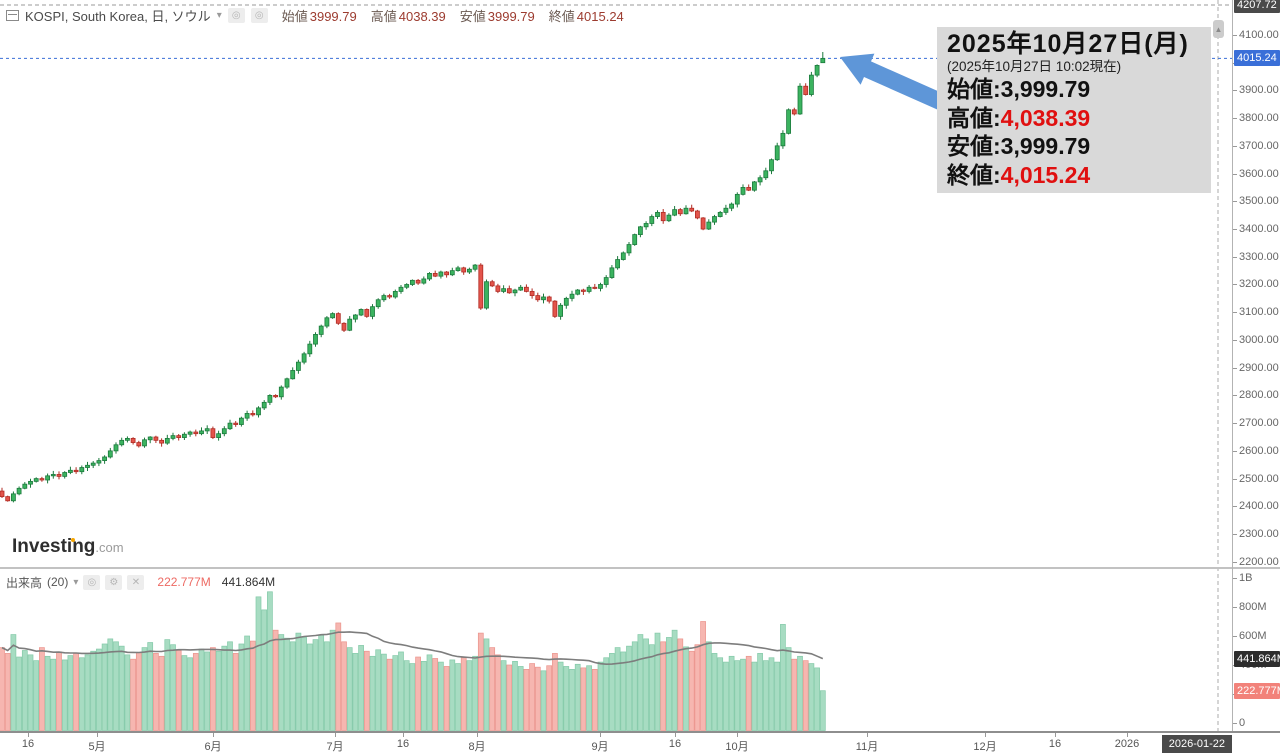  What do you see at coordinates (1259, 534) in the screenshot?
I see `price-axis-label: 2300.00` at bounding box center [1259, 534].